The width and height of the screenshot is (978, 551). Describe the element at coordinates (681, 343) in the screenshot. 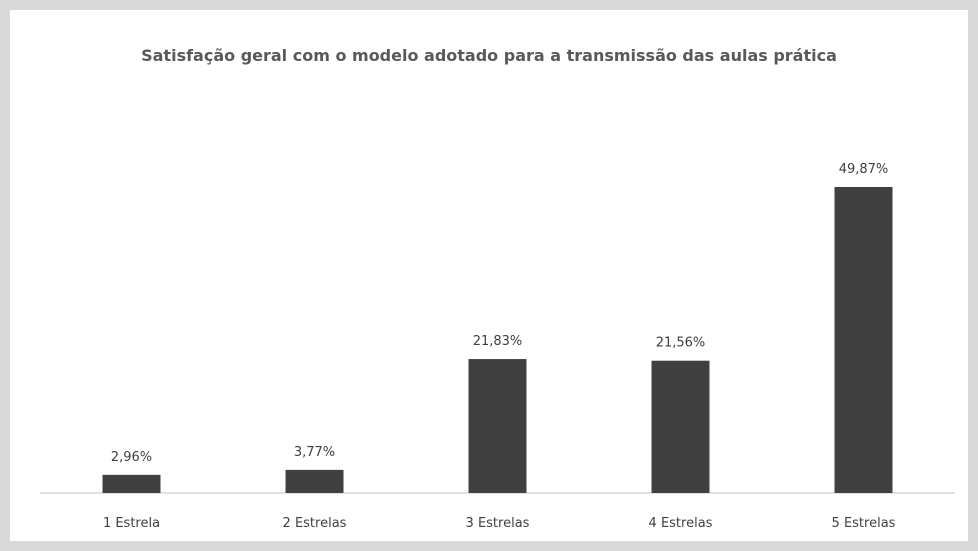

I see `value-label: 21,56%` at that location.